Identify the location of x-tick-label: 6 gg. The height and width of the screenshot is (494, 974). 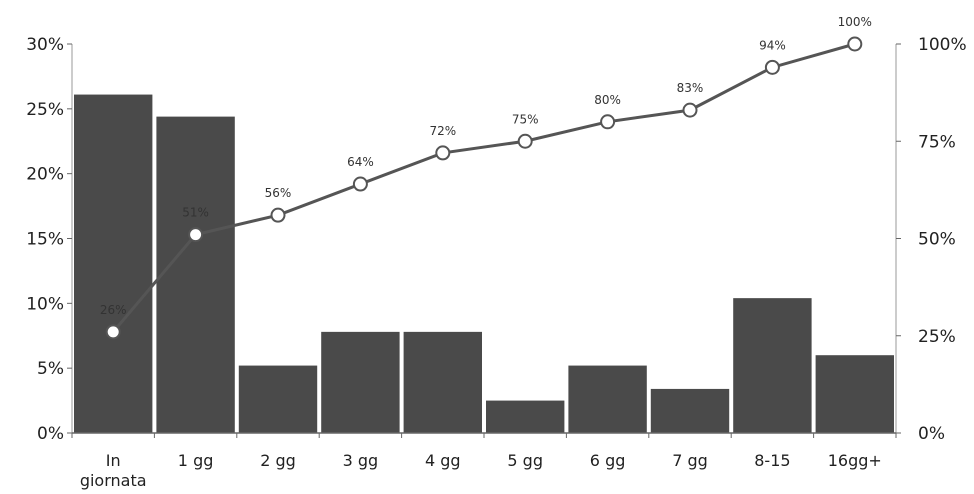
(608, 460).